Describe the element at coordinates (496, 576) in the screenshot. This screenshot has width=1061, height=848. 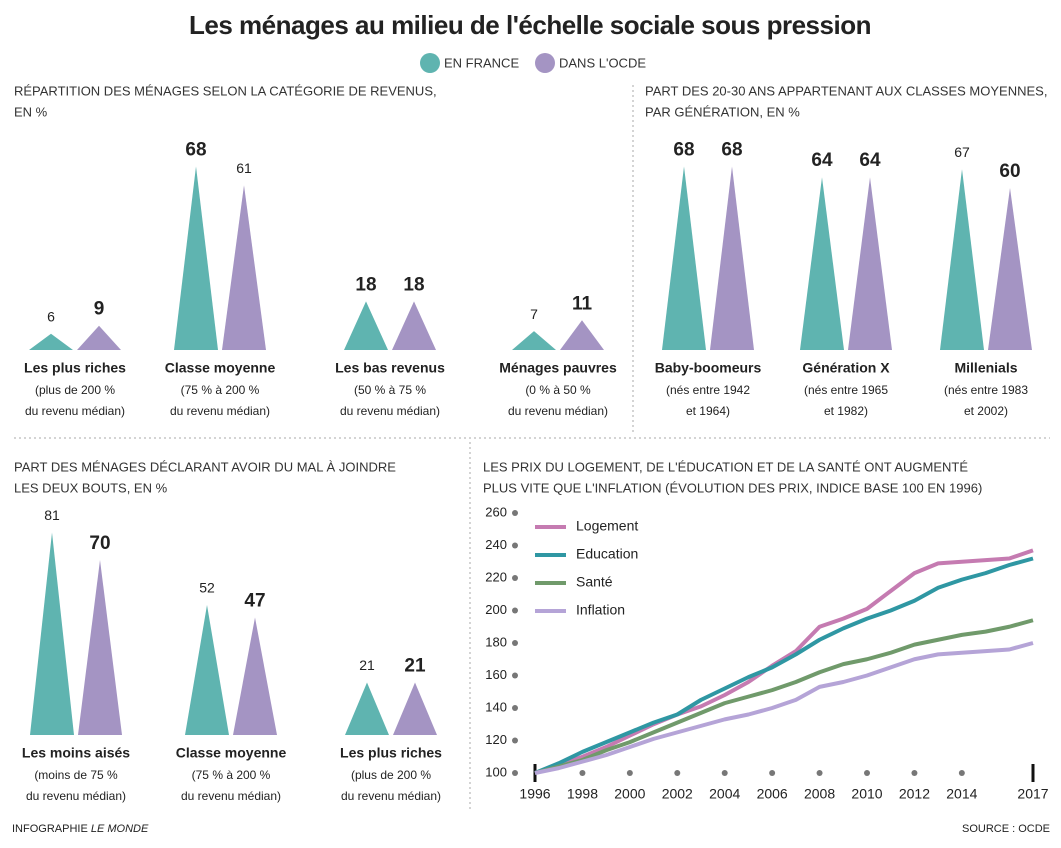
I see `y-tick-label: 220` at that location.